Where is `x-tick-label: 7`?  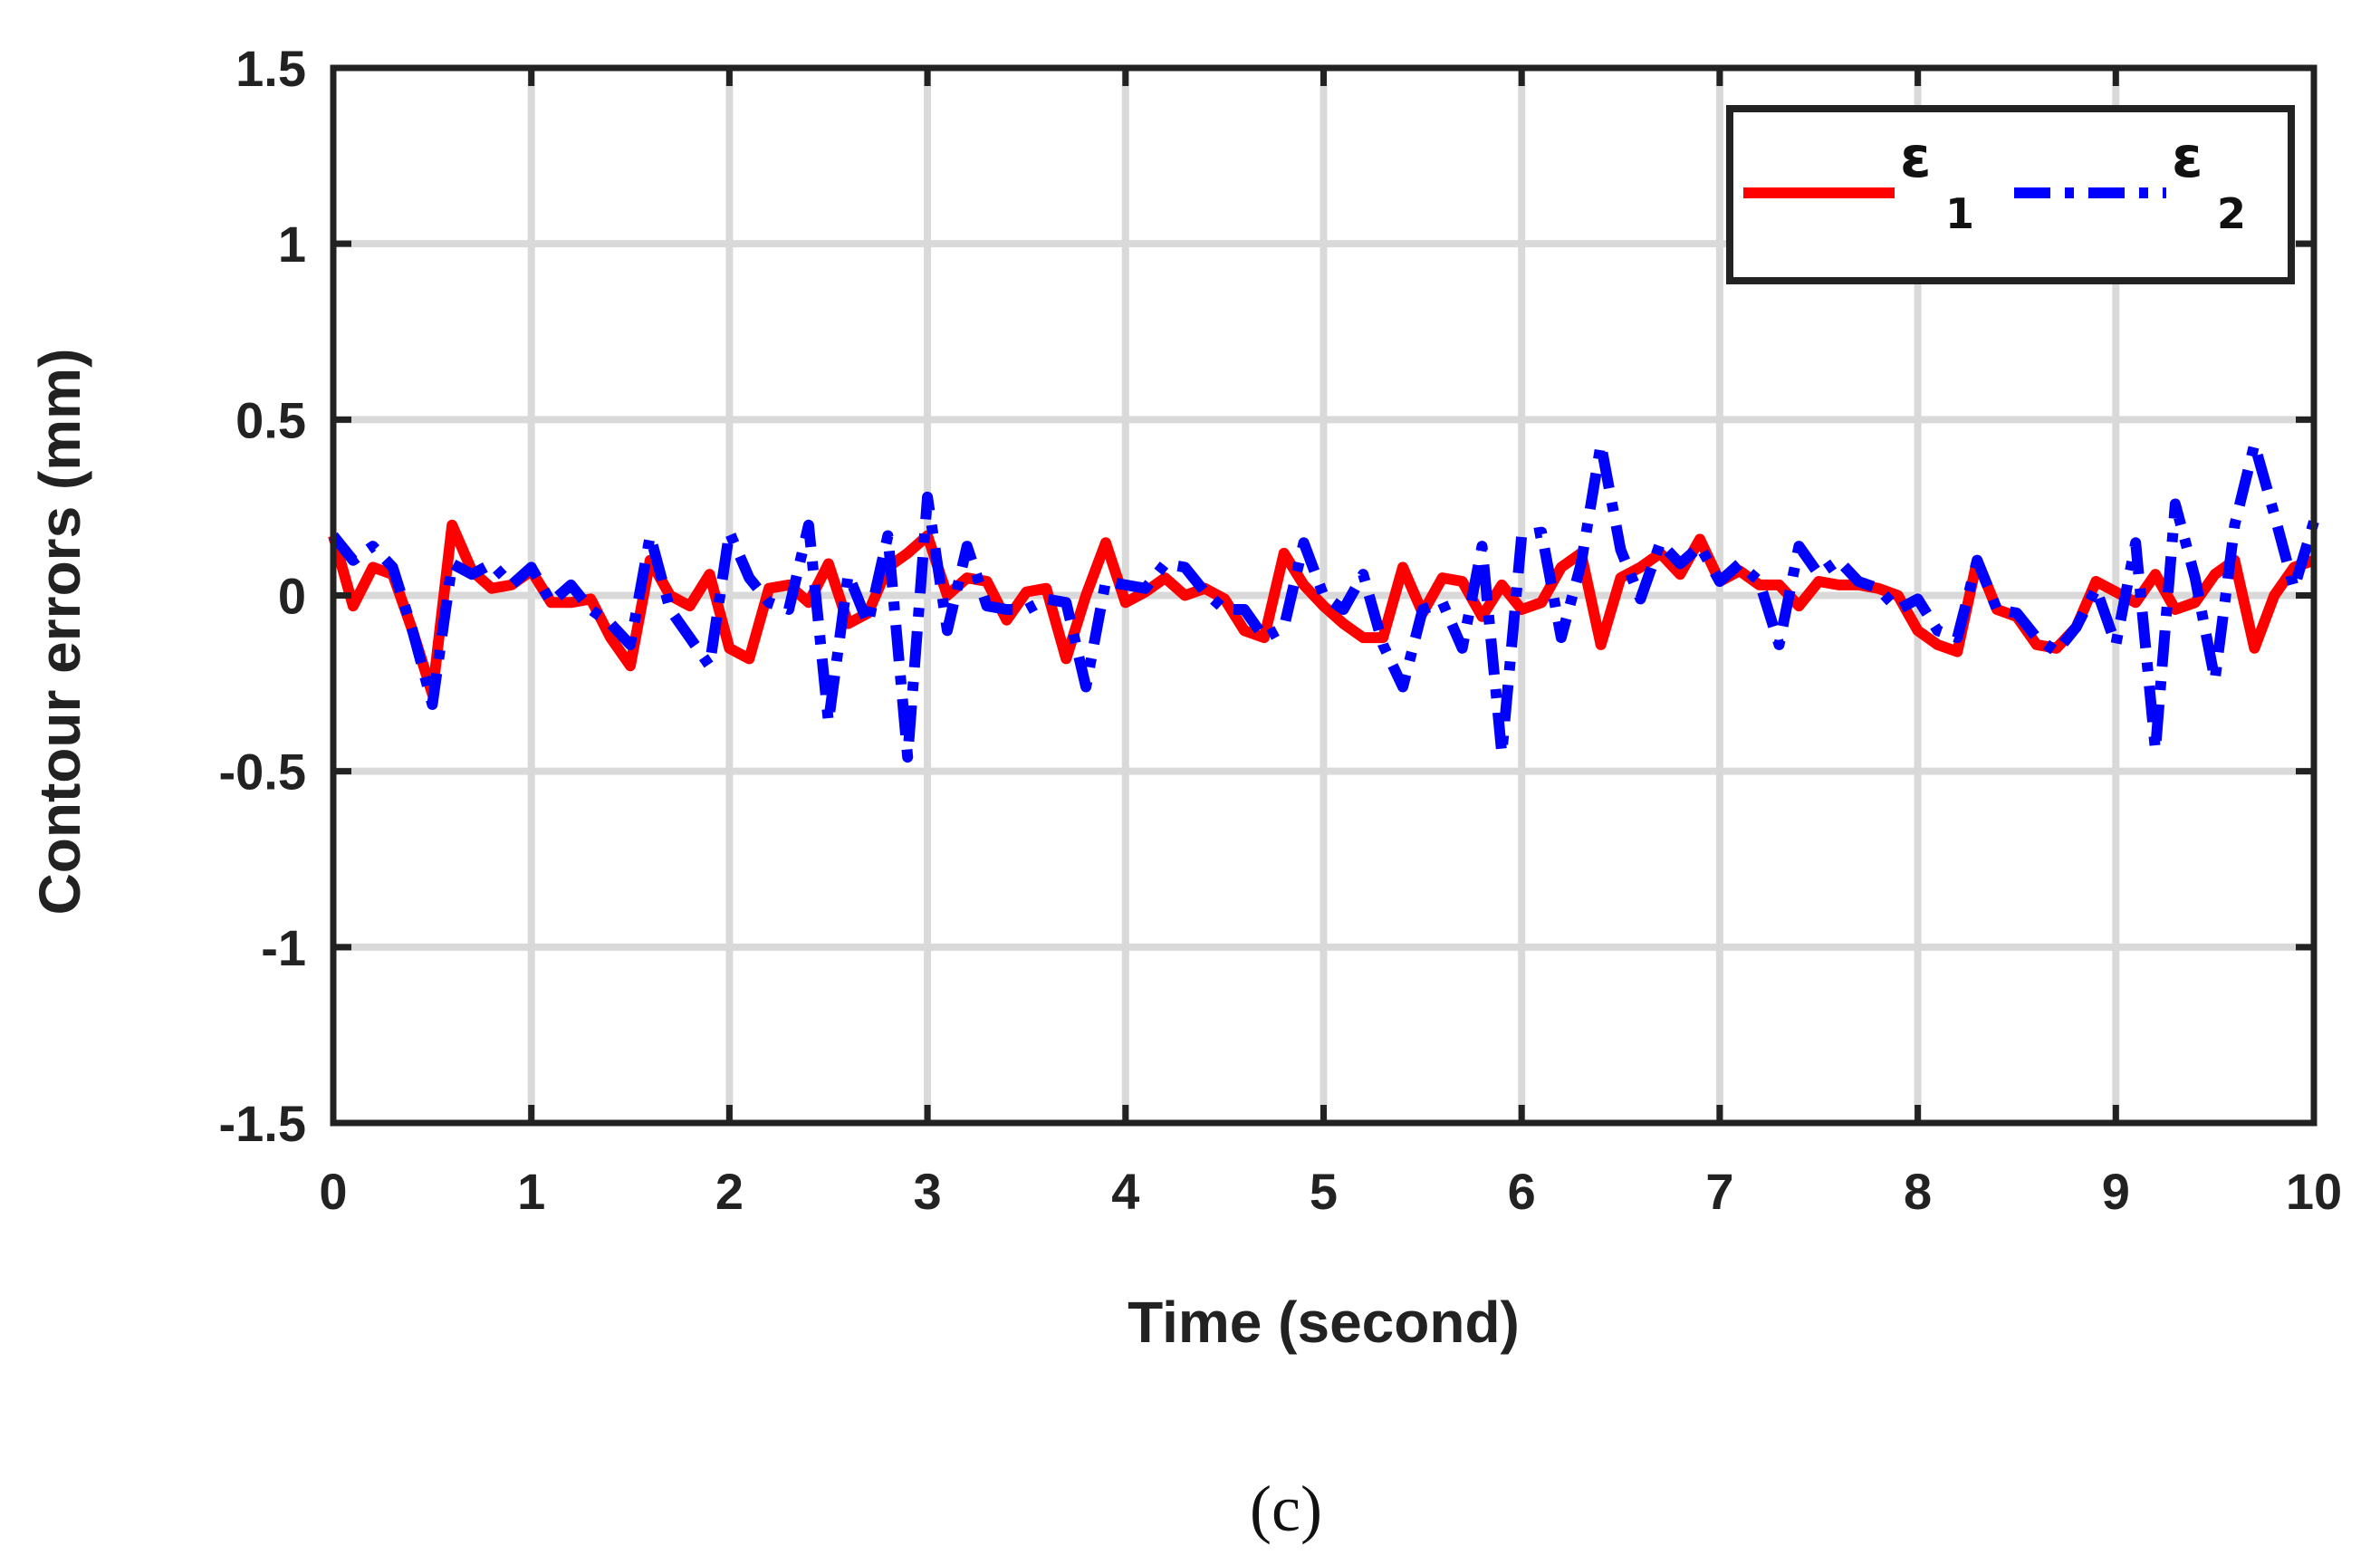 x-tick-label: 7 is located at coordinates (1719, 1191).